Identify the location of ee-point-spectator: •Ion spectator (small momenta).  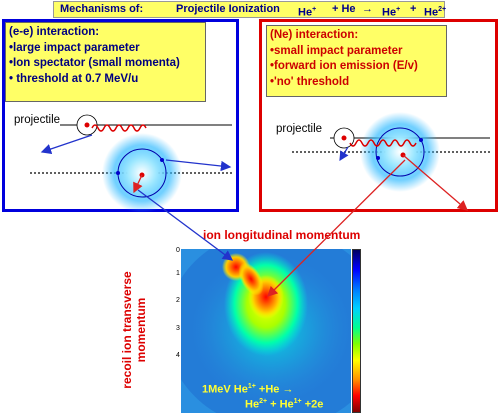
(94, 63).